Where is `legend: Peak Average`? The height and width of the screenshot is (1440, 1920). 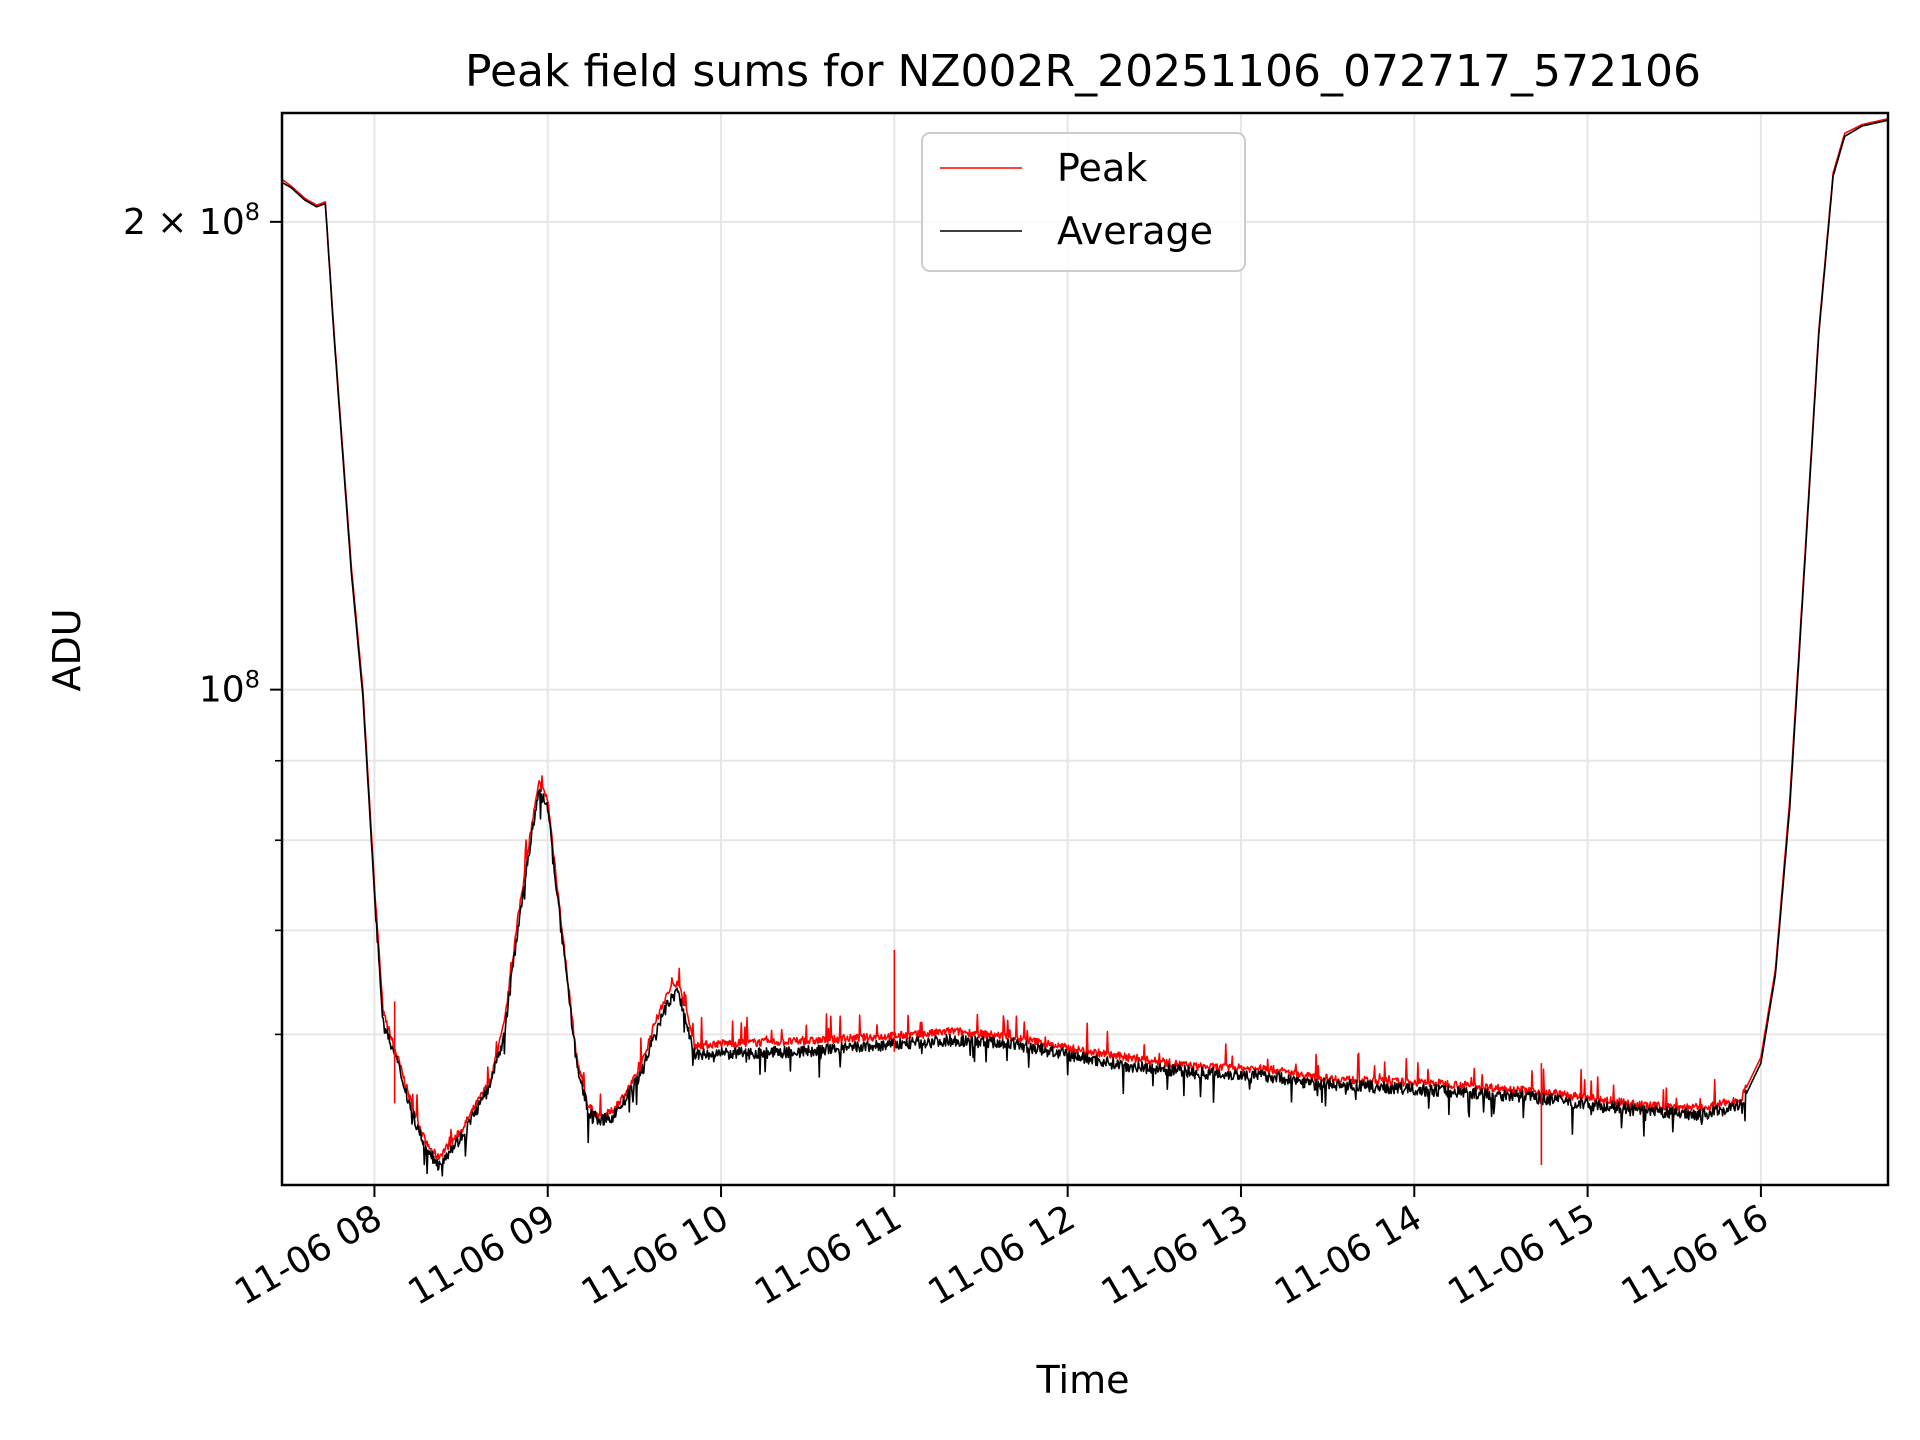 legend: Peak Average is located at coordinates (1083, 202).